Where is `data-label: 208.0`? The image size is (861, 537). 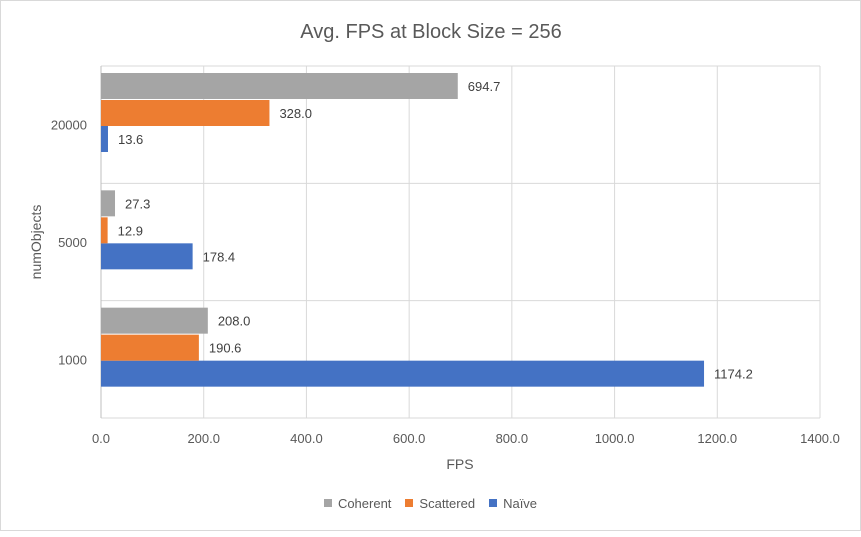 data-label: 208.0 is located at coordinates (234, 321).